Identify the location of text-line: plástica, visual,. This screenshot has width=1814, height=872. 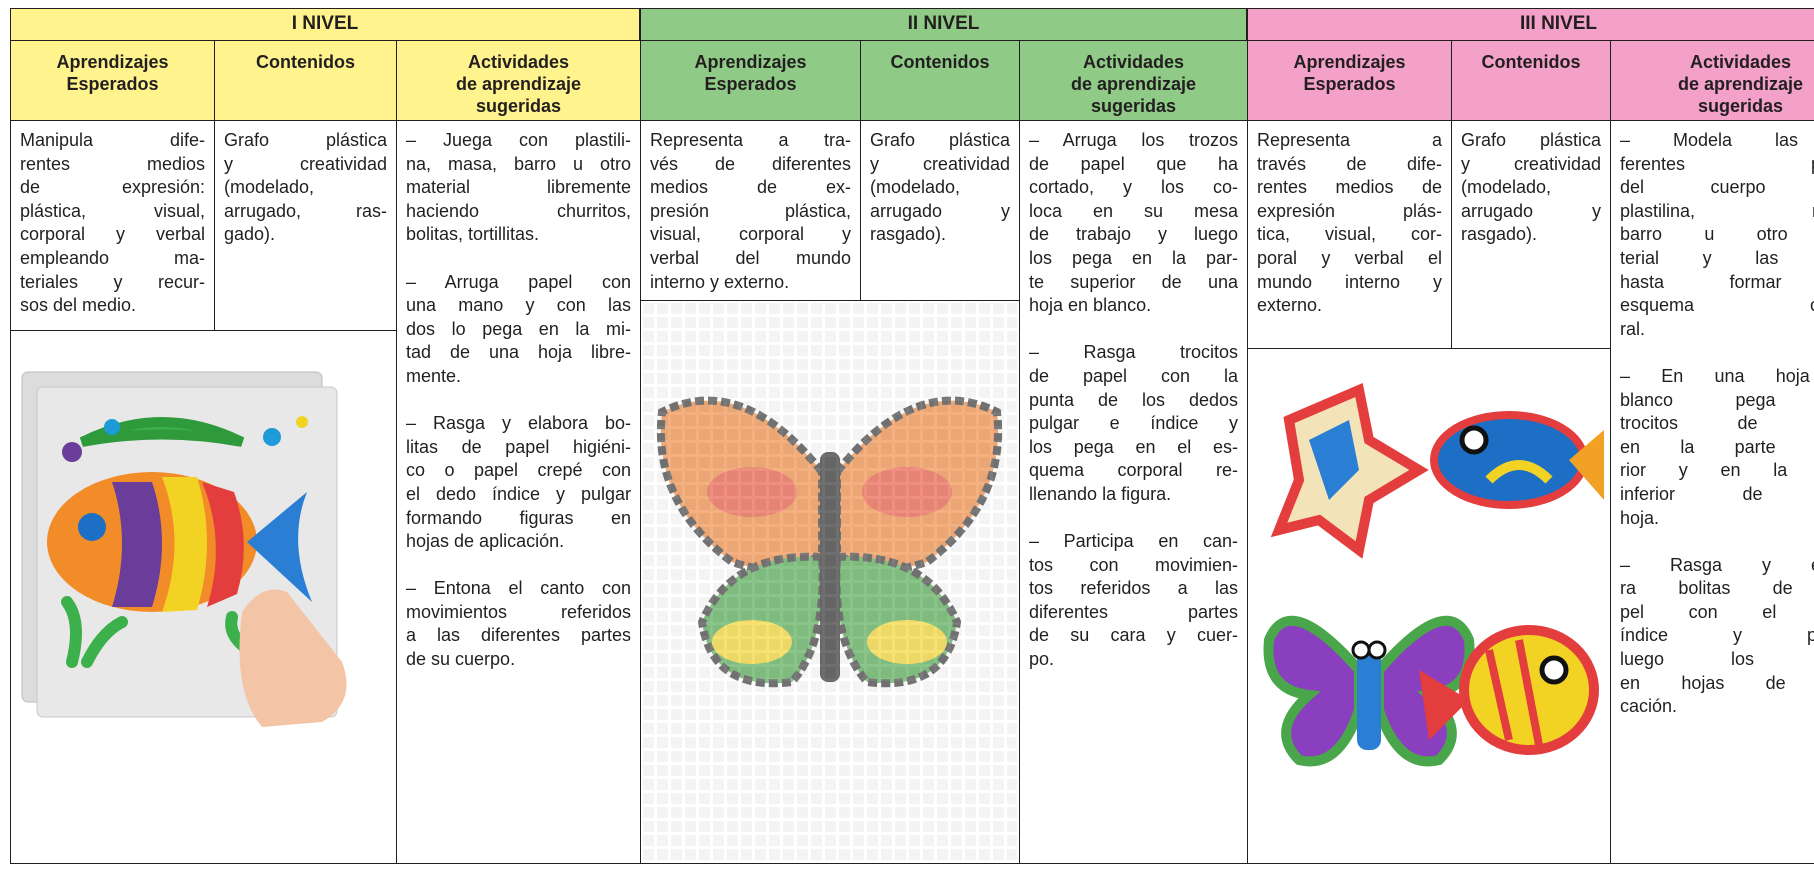
(112, 210).